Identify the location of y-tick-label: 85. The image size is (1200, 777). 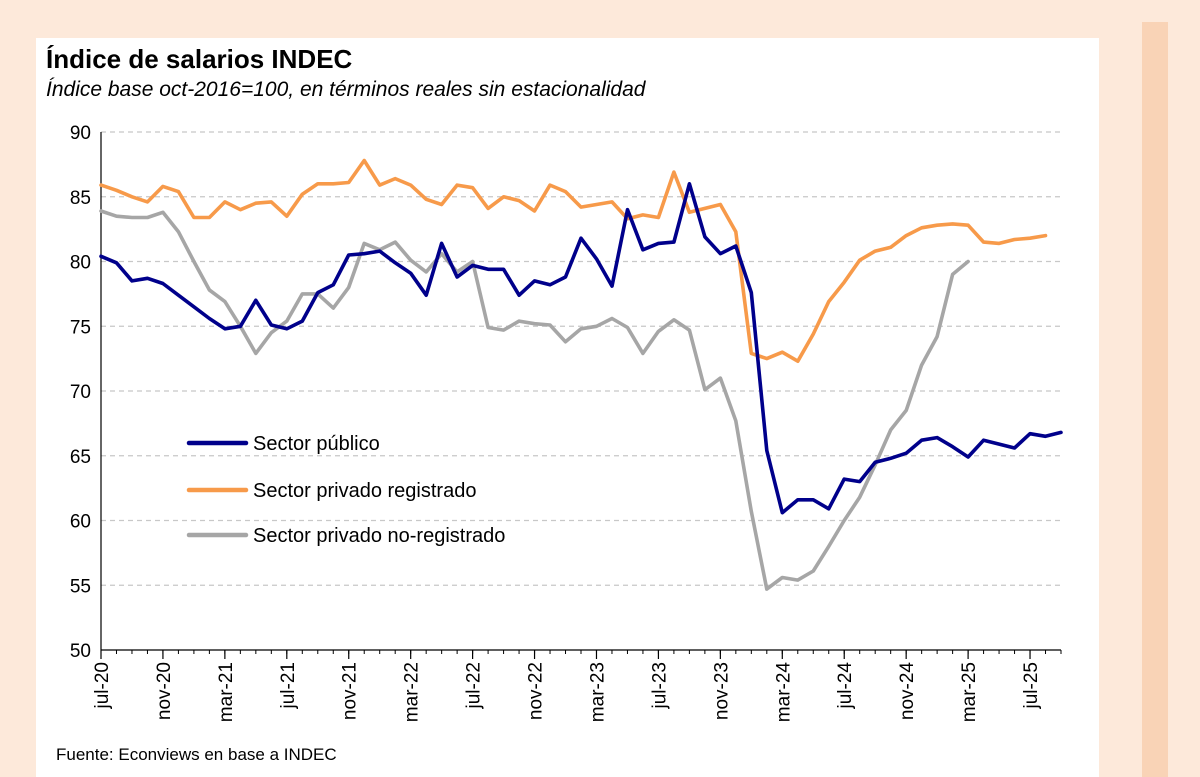
(80, 198).